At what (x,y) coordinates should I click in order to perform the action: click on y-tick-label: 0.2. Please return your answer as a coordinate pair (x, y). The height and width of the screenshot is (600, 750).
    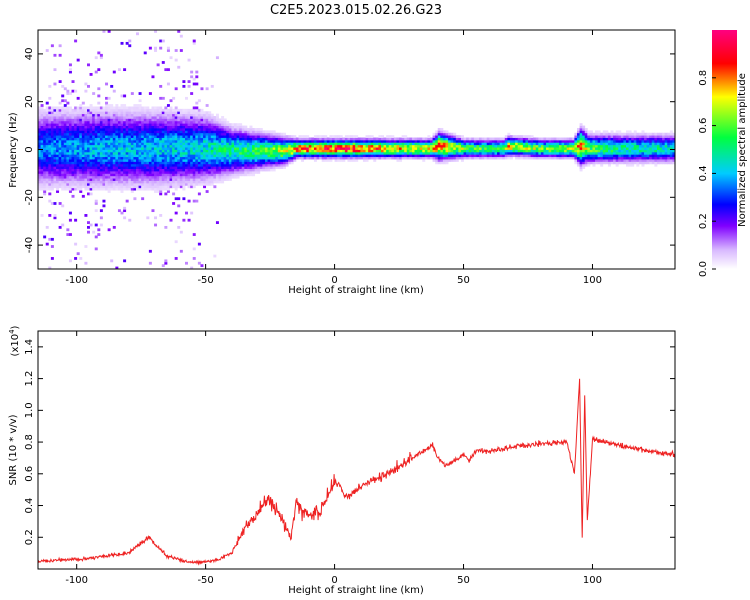
    Looking at the image, I should click on (29, 537).